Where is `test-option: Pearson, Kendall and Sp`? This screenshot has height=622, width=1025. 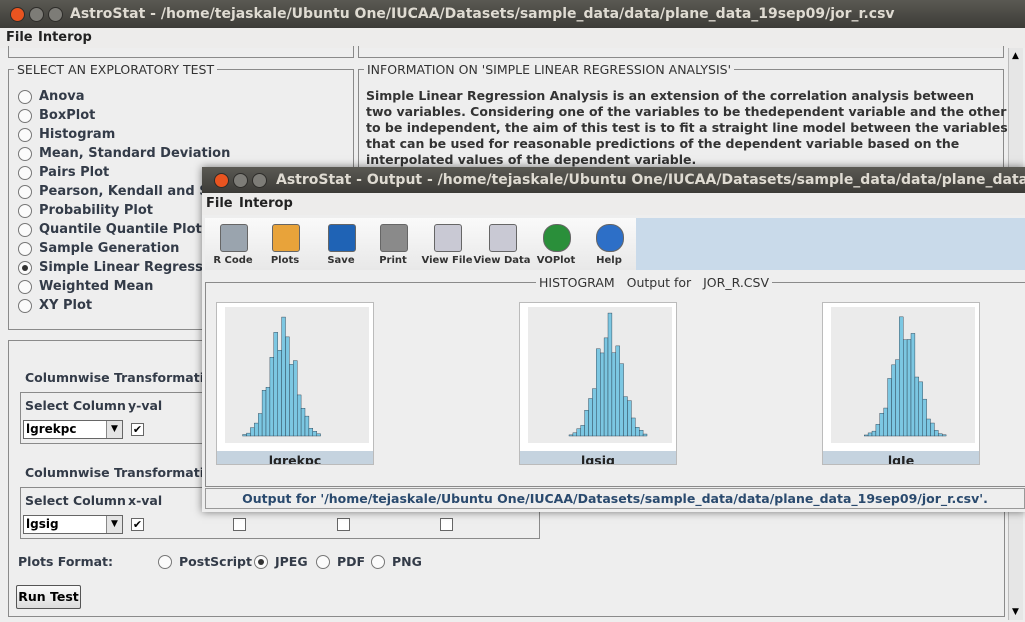
test-option: Pearson, Kendall and Sp is located at coordinates (128, 191).